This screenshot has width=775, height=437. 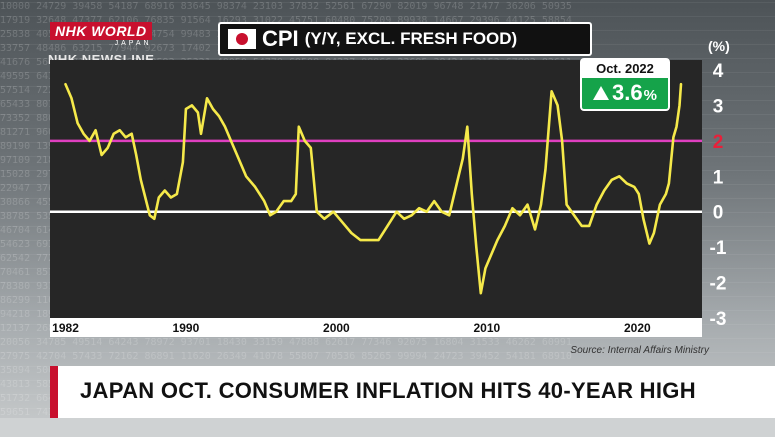 I want to click on x-tick-label: 1990, so click(x=186, y=328).